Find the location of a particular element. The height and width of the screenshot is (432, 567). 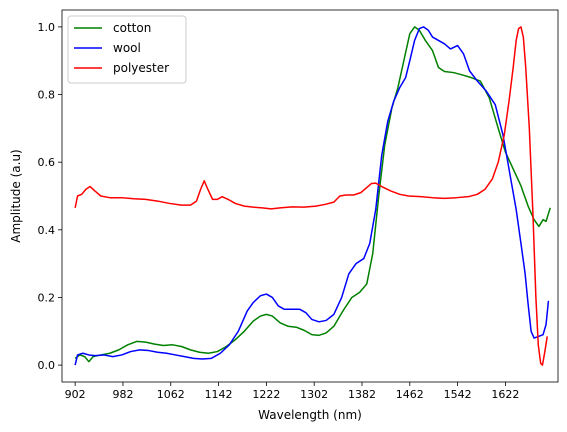

x-tick-label: 1222 is located at coordinates (266, 394).